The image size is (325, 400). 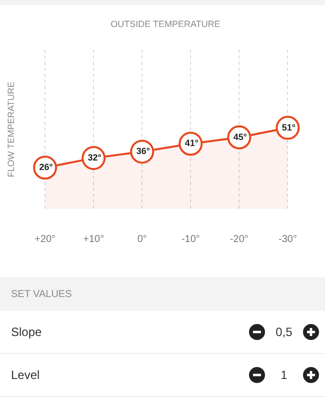 I want to click on x-tick-label: -30°, so click(x=287, y=239).